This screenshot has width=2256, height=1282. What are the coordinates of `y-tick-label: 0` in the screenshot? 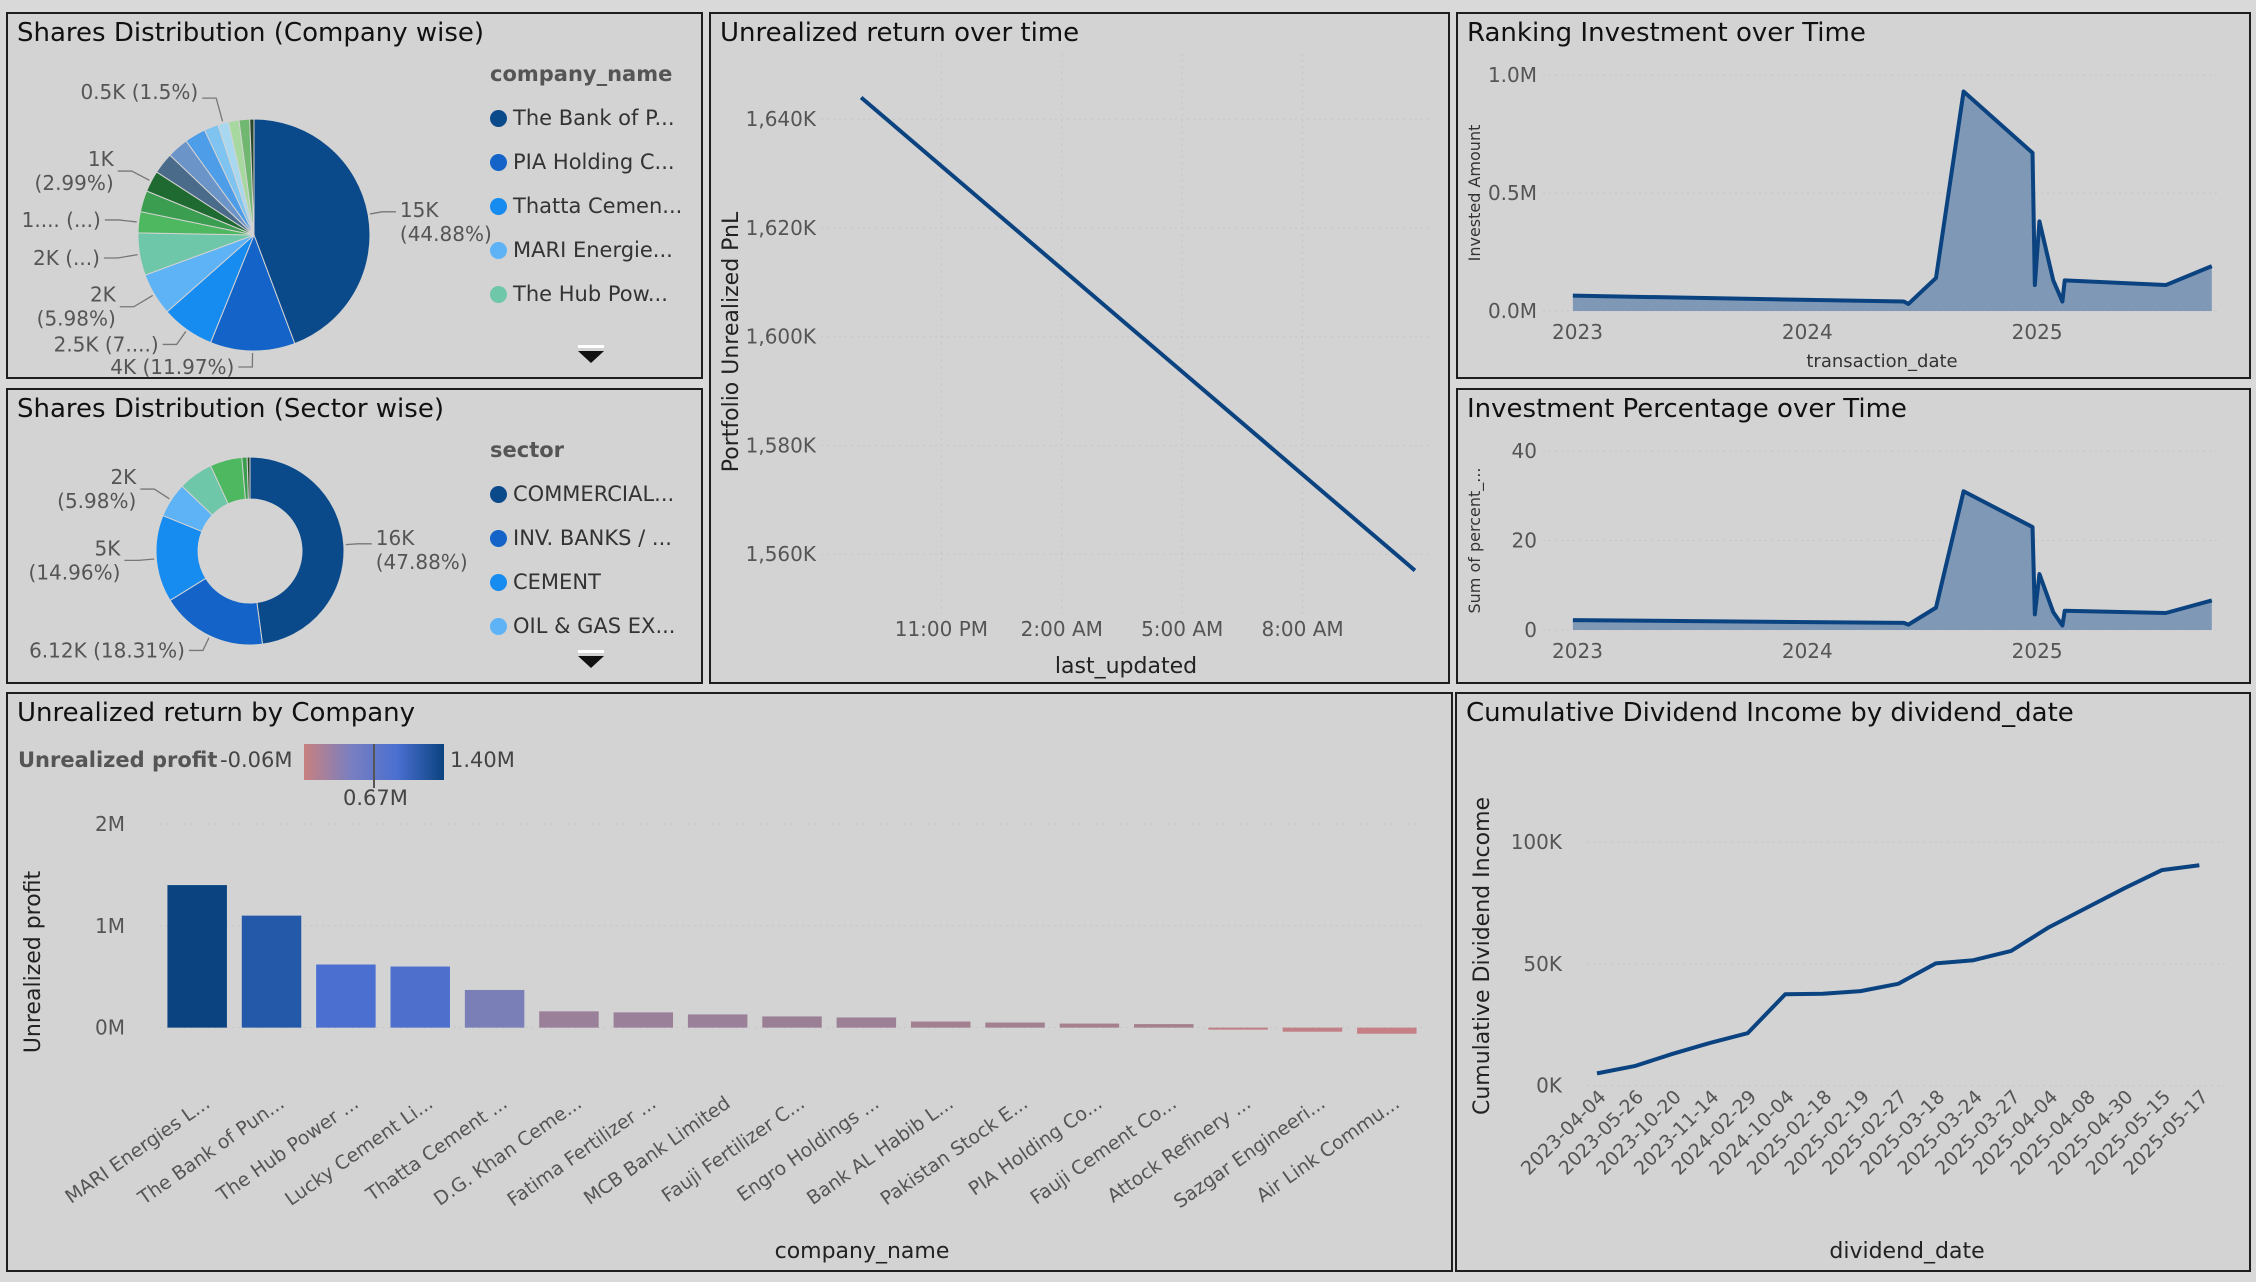 It's located at (1530, 630).